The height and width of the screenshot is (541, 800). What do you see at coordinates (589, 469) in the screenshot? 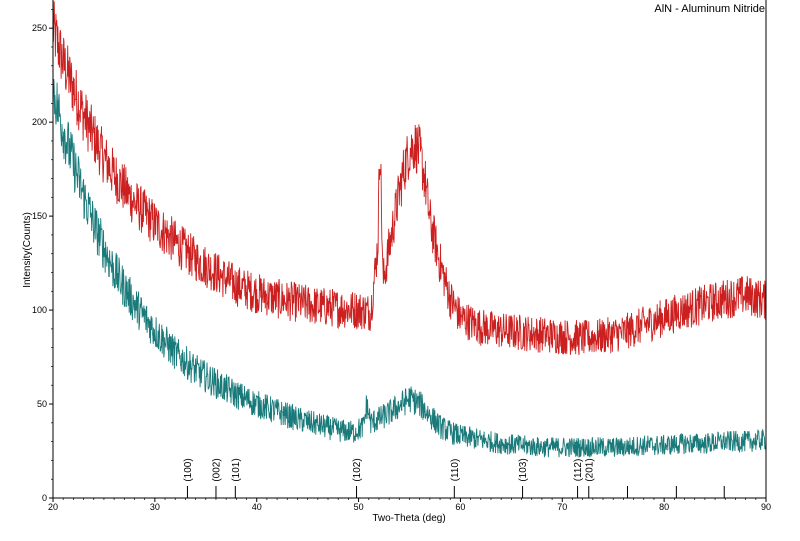
I see `reference-peak-label: (201)` at bounding box center [589, 469].